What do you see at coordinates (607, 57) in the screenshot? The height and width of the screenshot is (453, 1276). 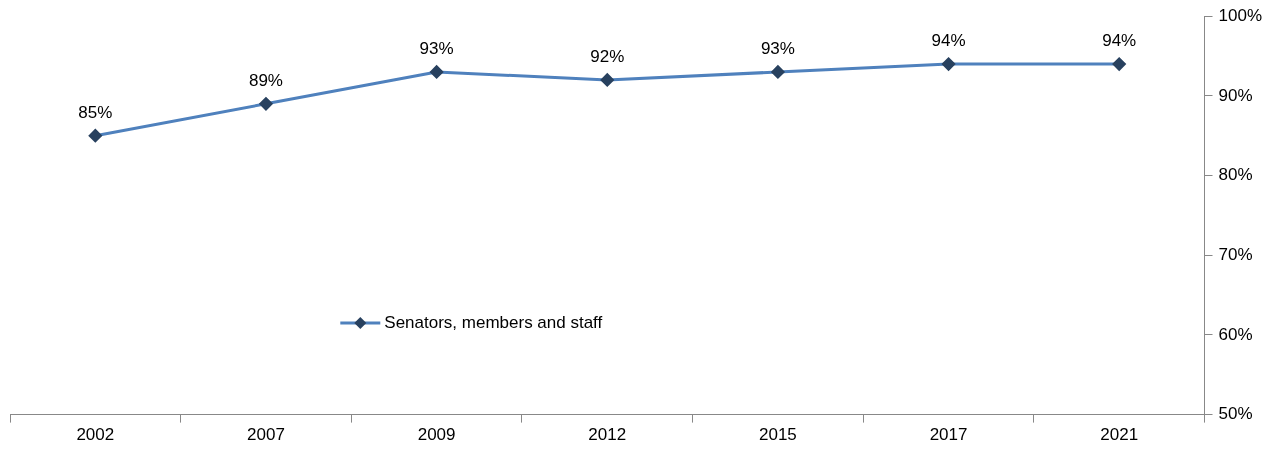 I see `data-label: 92%` at bounding box center [607, 57].